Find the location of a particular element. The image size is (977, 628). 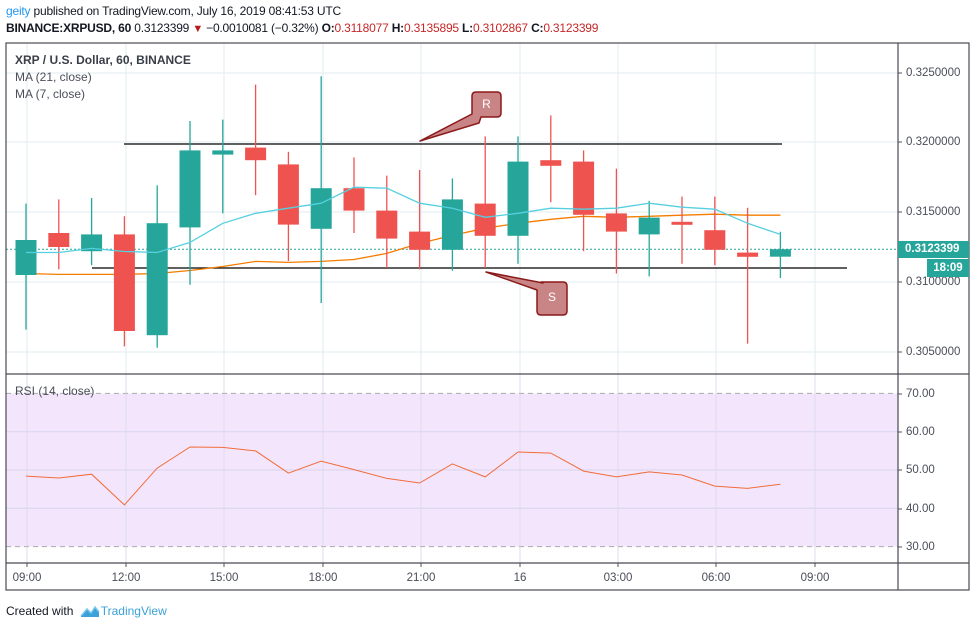

time-axis-label: 21:00 is located at coordinates (421, 578).